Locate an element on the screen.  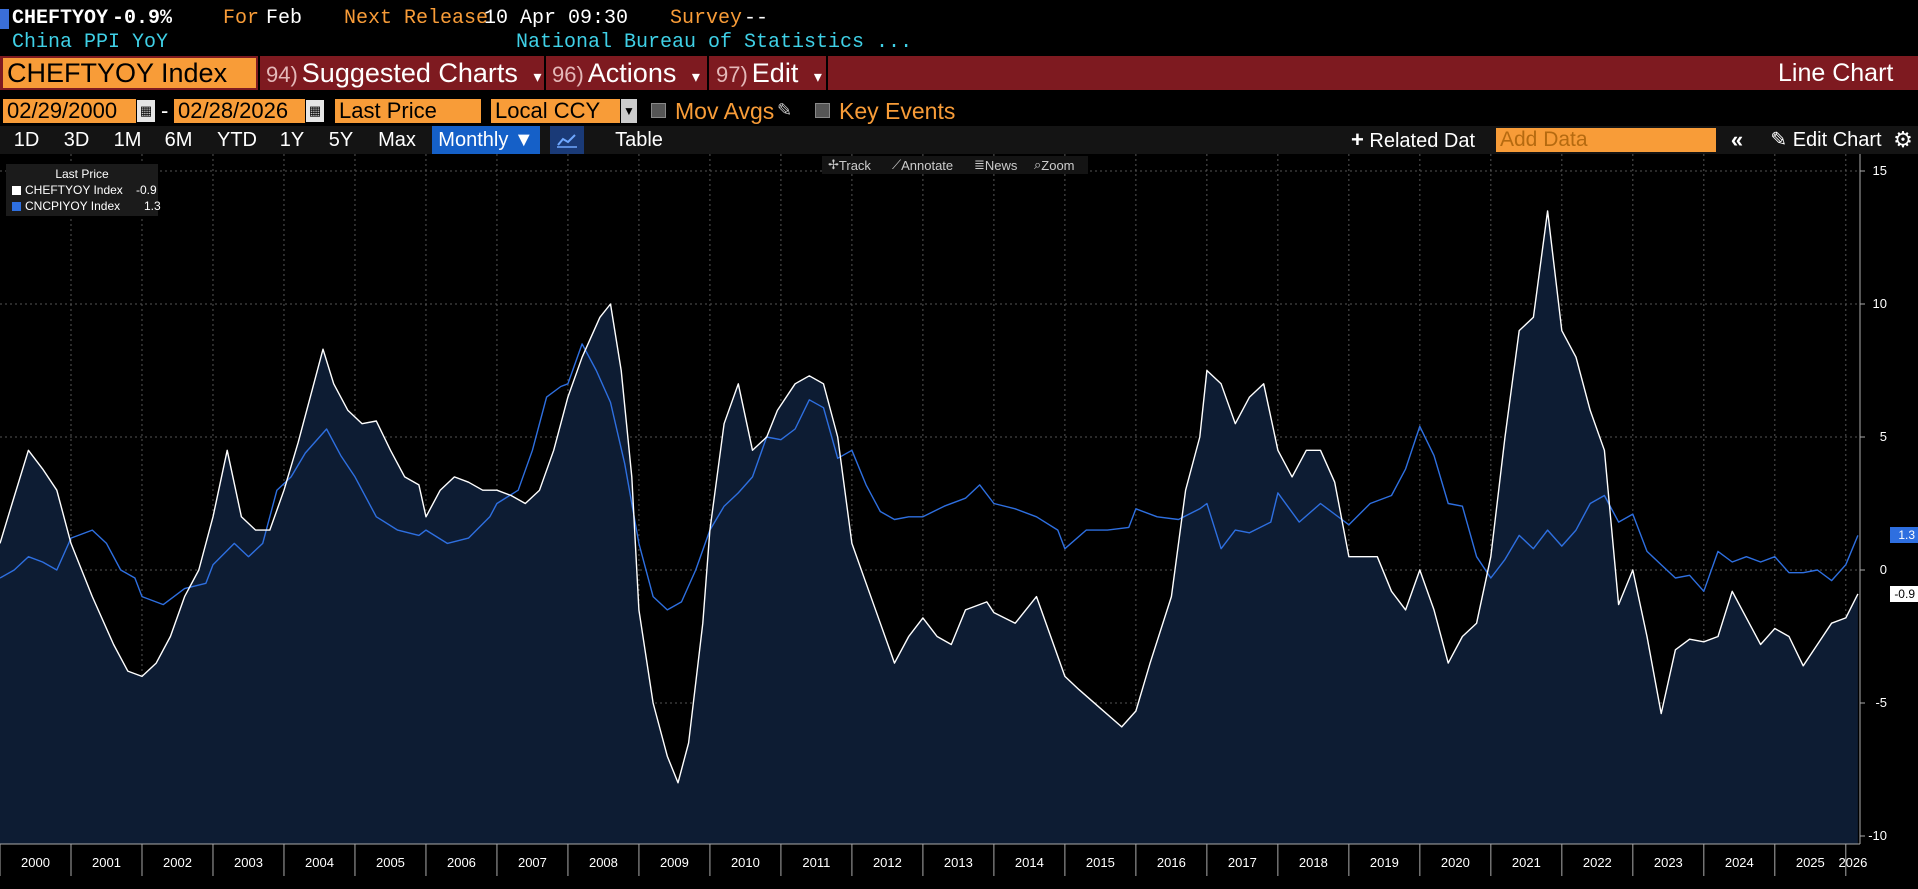
suggested-charts-num: 94) is located at coordinates (282, 74).